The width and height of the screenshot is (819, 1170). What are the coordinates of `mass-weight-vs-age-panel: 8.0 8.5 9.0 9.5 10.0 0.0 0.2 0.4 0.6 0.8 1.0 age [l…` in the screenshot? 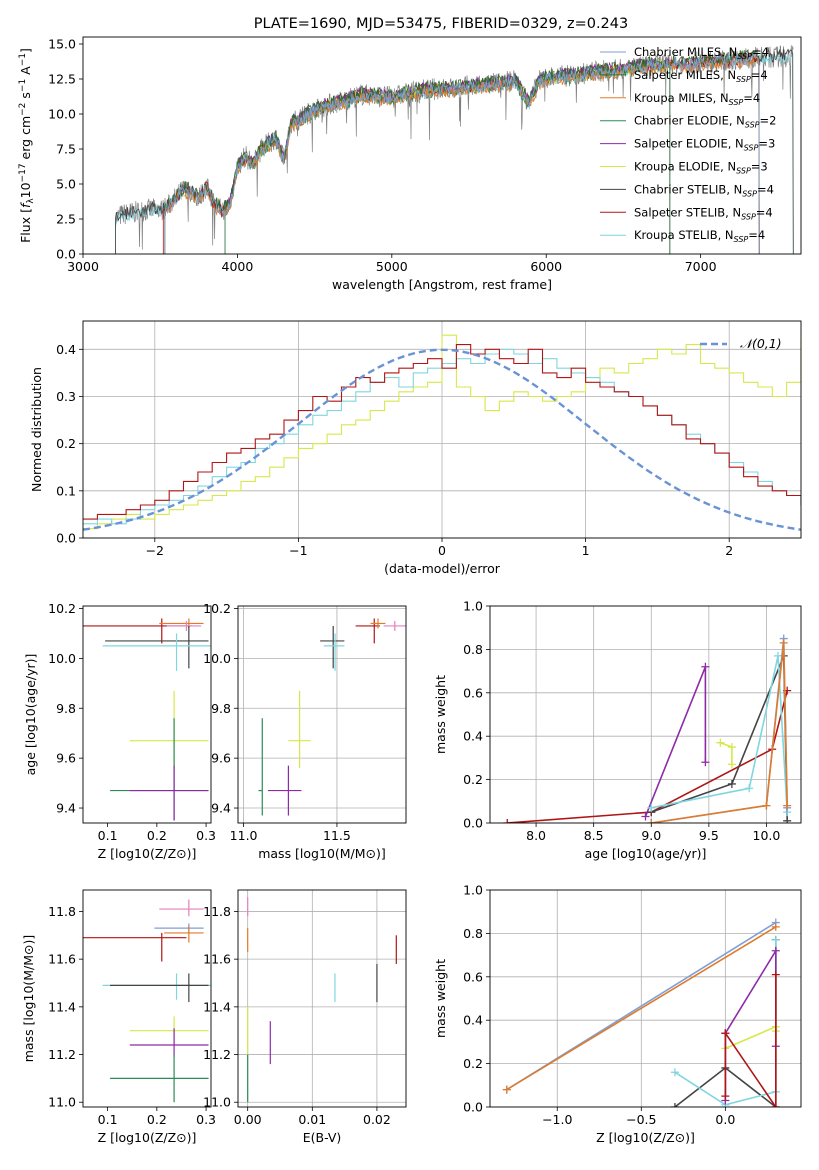 It's located at (617, 730).